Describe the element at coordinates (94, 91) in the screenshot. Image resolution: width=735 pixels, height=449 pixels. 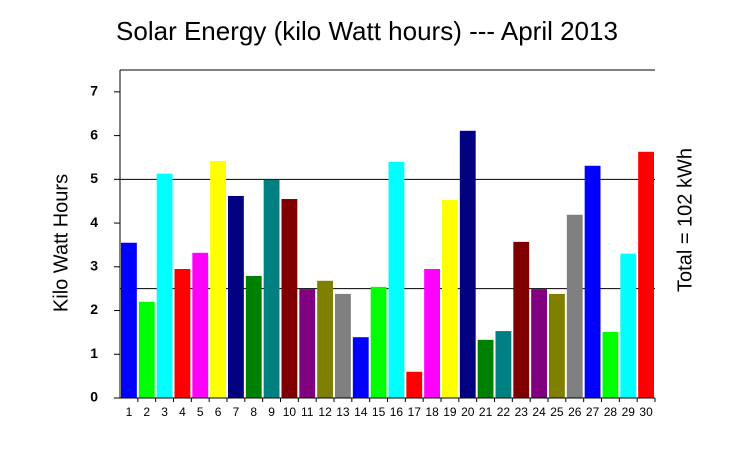
I see `y-tick-label: 7` at that location.